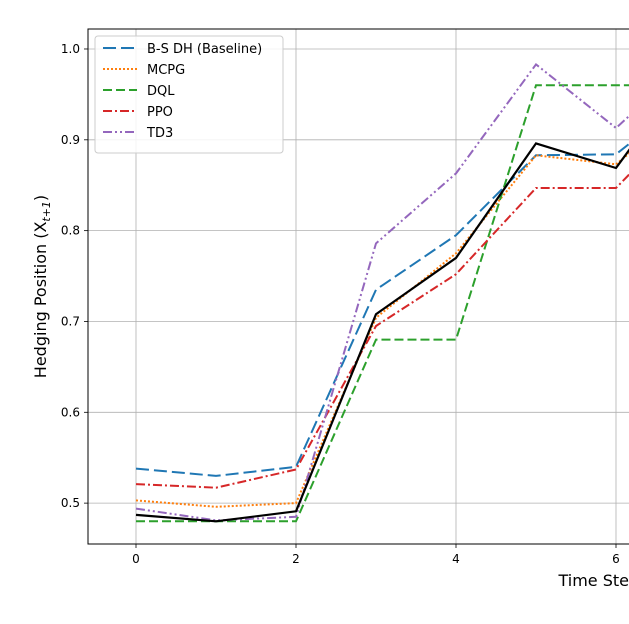 The height and width of the screenshot is (624, 629). I want to click on legend: B-S DH (Baseline) MCPG DQL PPO TD3, so click(189, 94).